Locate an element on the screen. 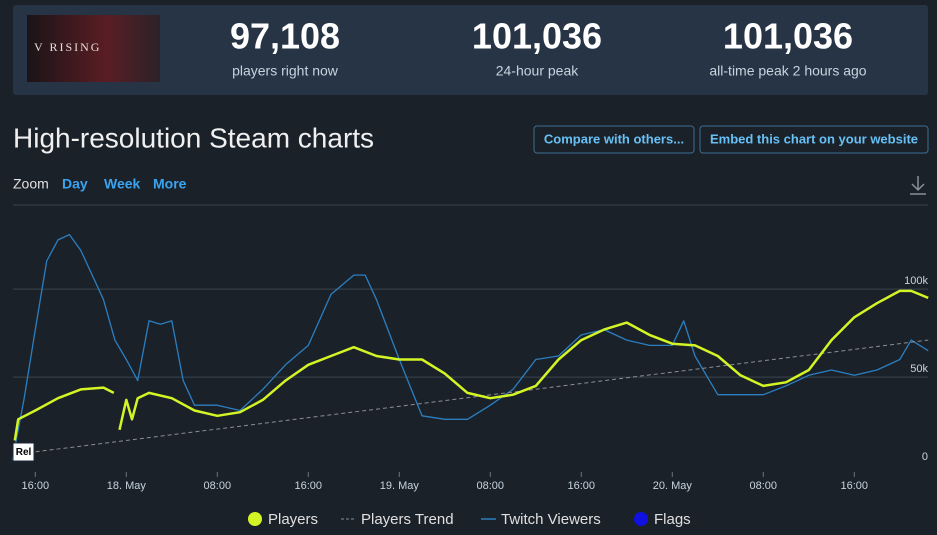 Image resolution: width=937 pixels, height=535 pixels. y-tick-label: 50k is located at coordinates (919, 369).